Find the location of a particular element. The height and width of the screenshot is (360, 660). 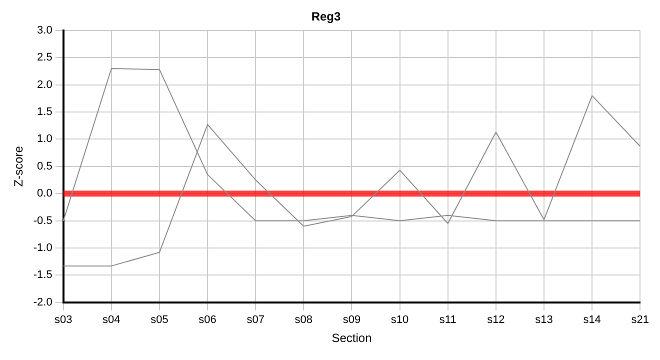

y-tick-label: 2.0 is located at coordinates (44, 84).